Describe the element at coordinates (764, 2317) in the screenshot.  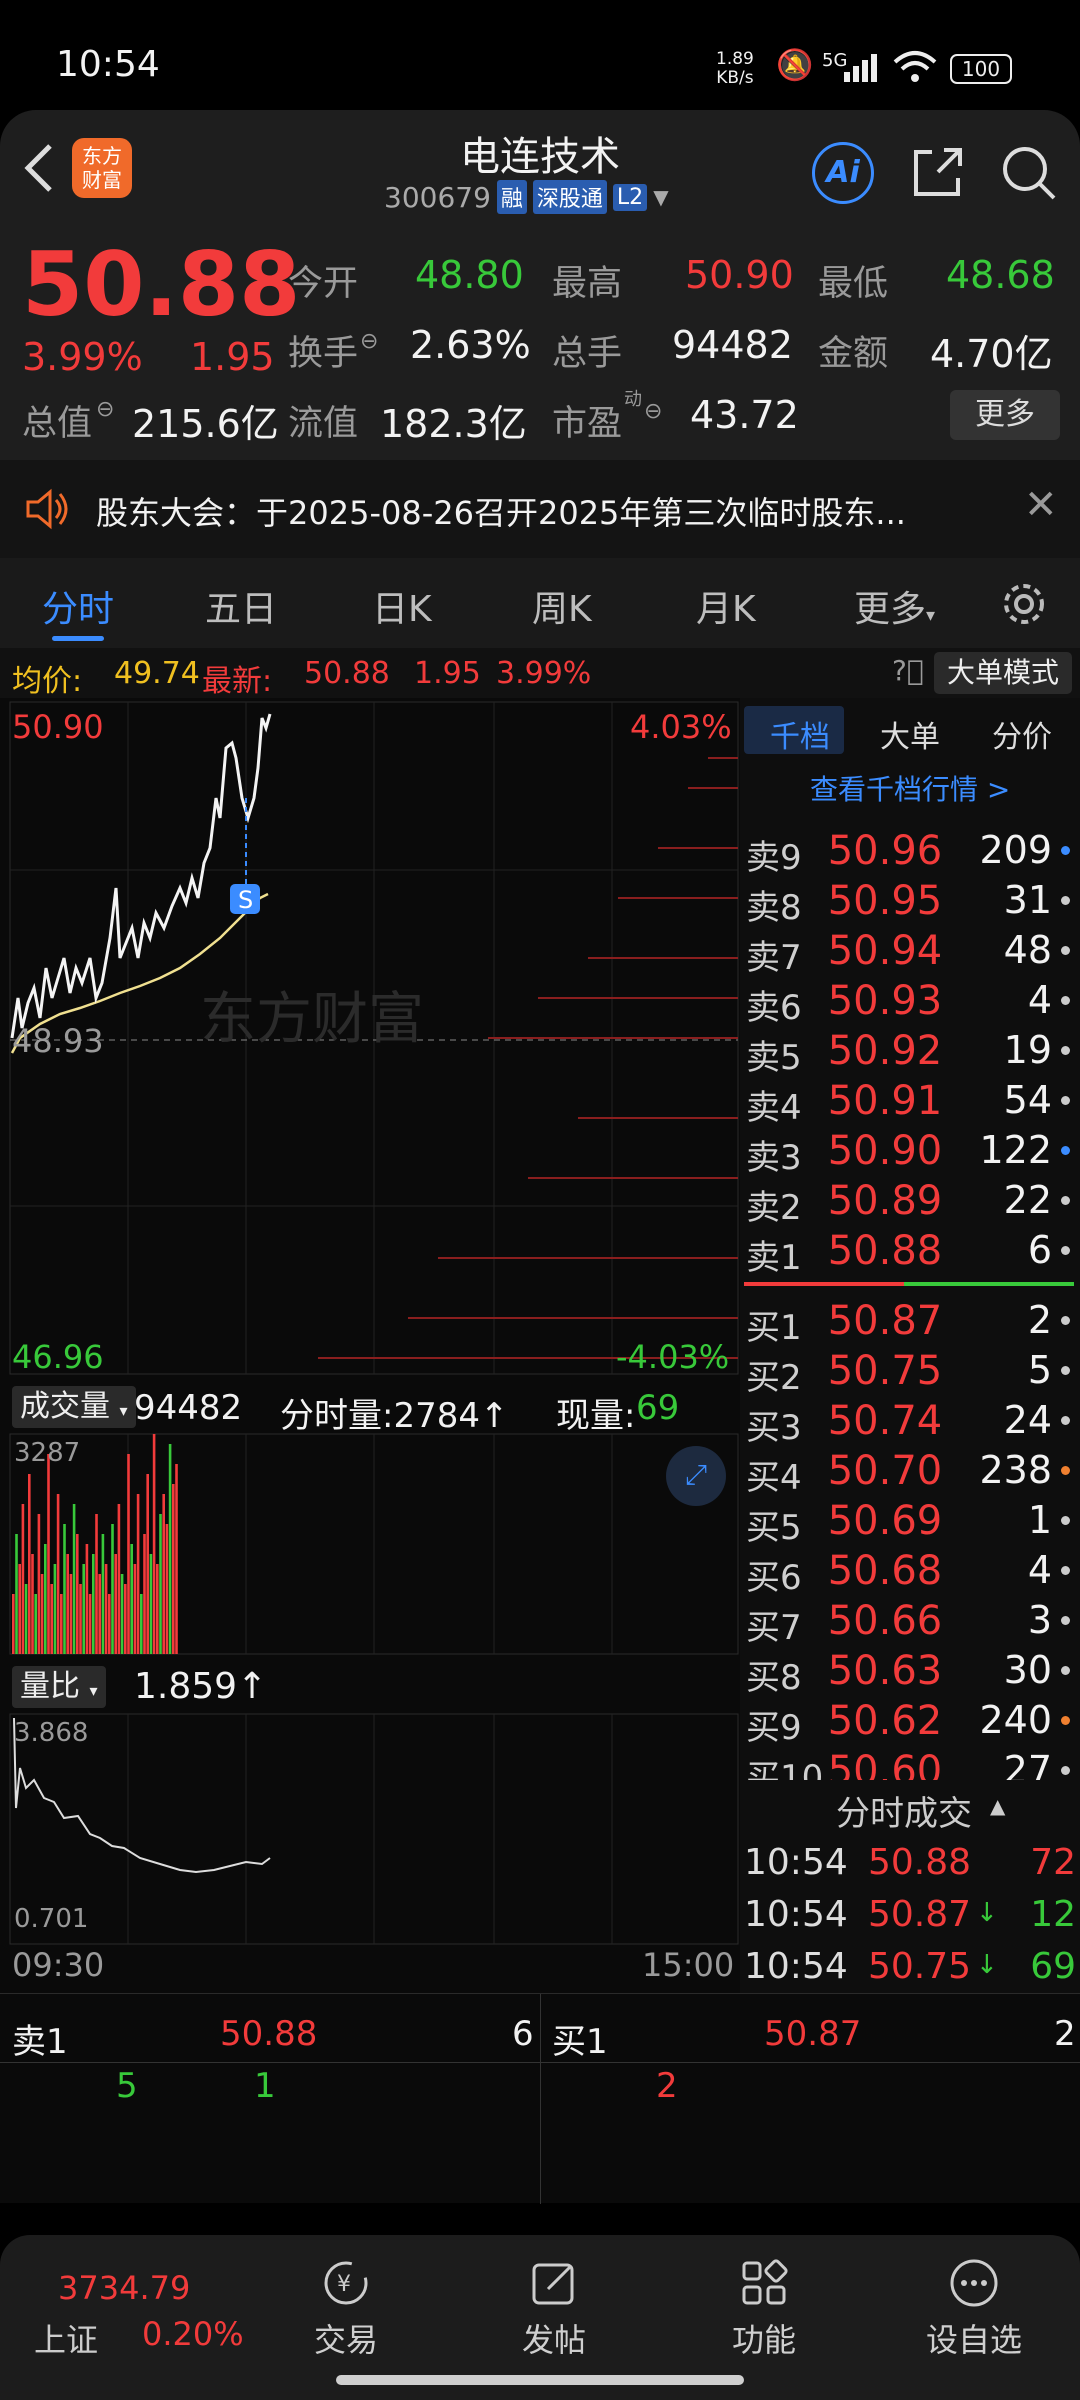
I see `nav-functions: 功能` at that location.